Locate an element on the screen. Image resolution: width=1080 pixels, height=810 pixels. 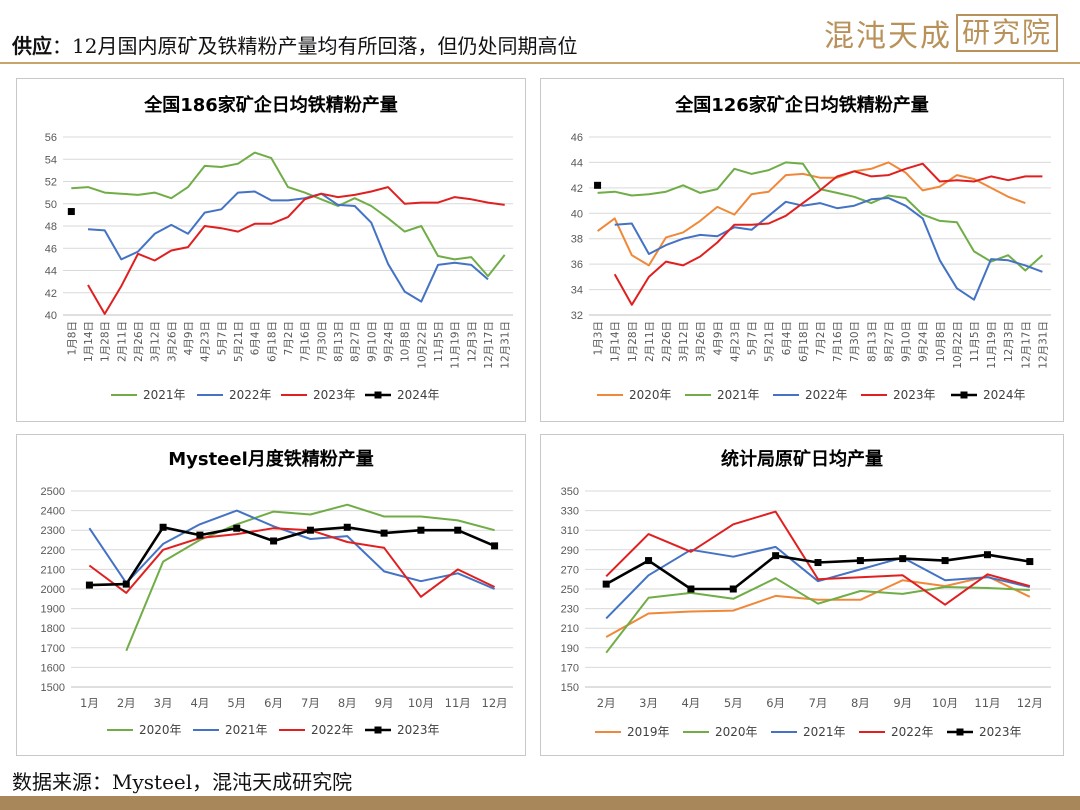
x-tick-label: 8月 is located at coordinates (860, 703).